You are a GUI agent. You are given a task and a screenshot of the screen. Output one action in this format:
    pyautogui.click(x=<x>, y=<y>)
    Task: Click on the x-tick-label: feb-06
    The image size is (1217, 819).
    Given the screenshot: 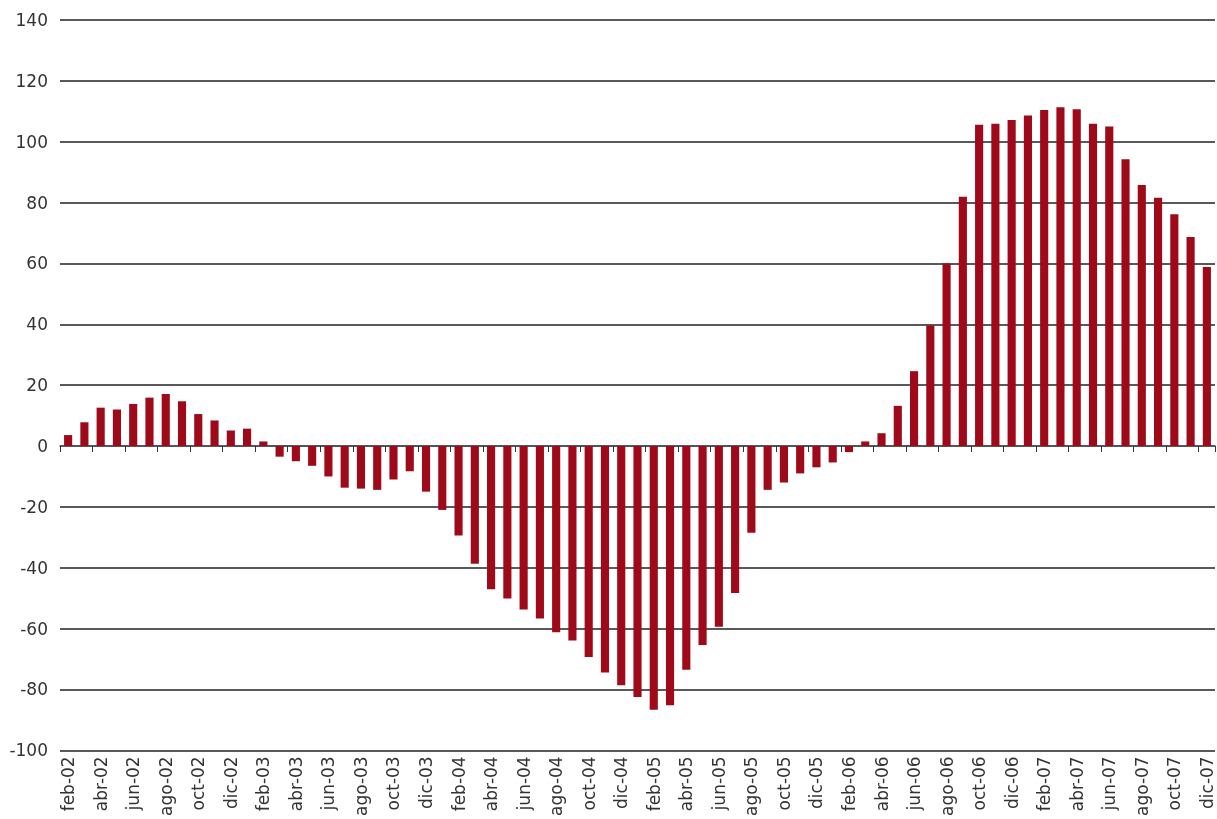 What is the action you would take?
    pyautogui.click(x=848, y=784)
    